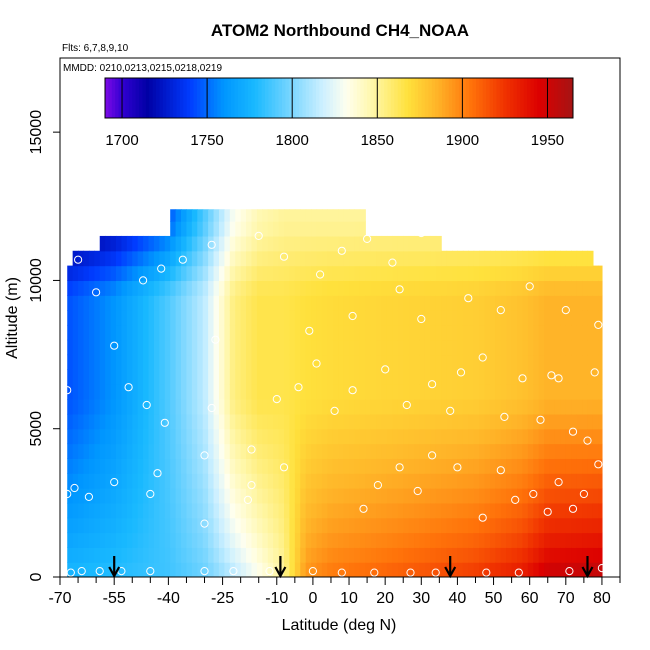 The width and height of the screenshot is (650, 650). What do you see at coordinates (566, 598) in the screenshot?
I see `x-tick-label: 70` at bounding box center [566, 598].